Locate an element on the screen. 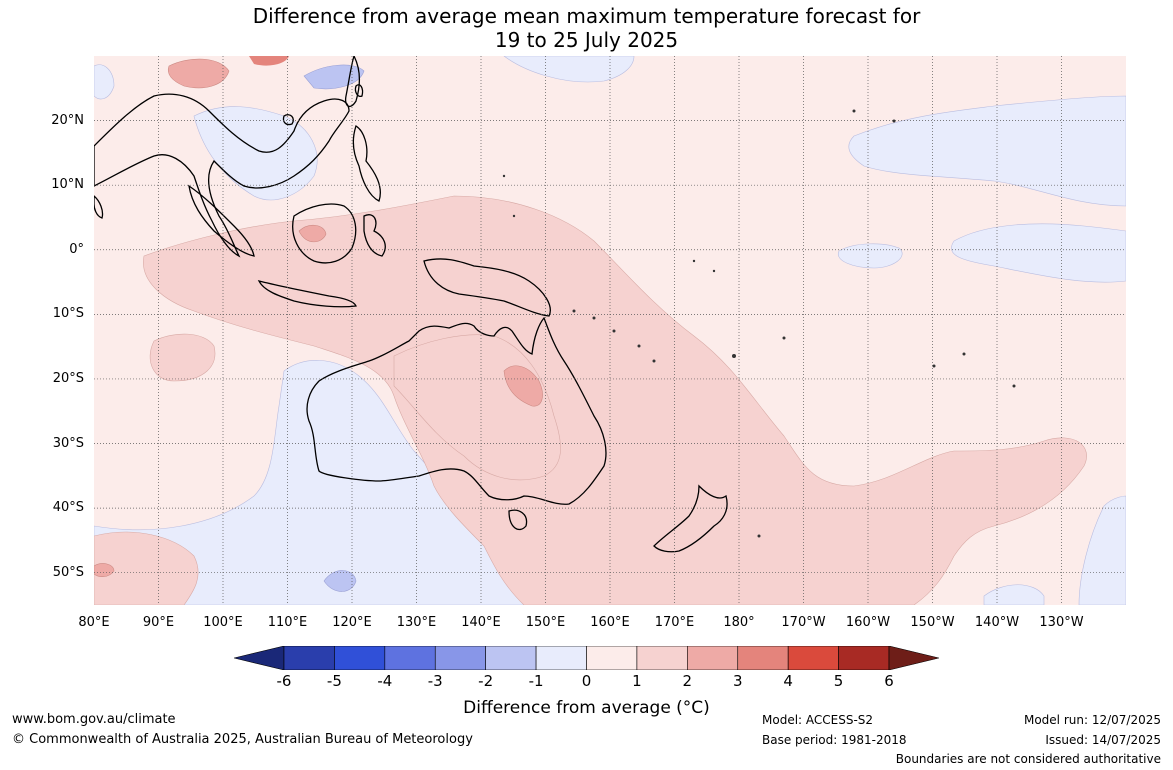 The width and height of the screenshot is (1173, 770). colorbar-tick-label: 4 is located at coordinates (788, 681).